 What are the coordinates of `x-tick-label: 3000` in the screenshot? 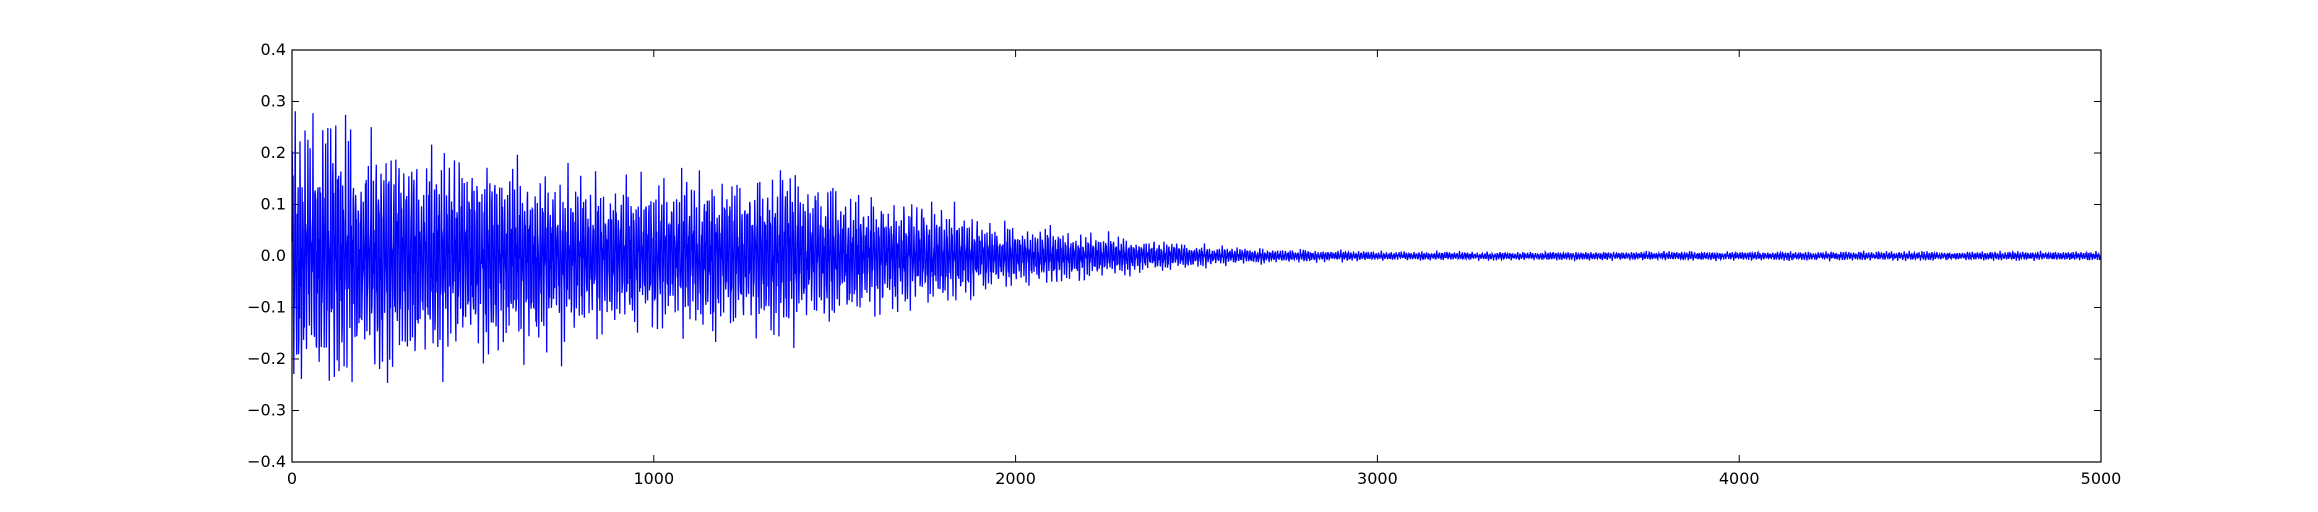 It's located at (1377, 478).